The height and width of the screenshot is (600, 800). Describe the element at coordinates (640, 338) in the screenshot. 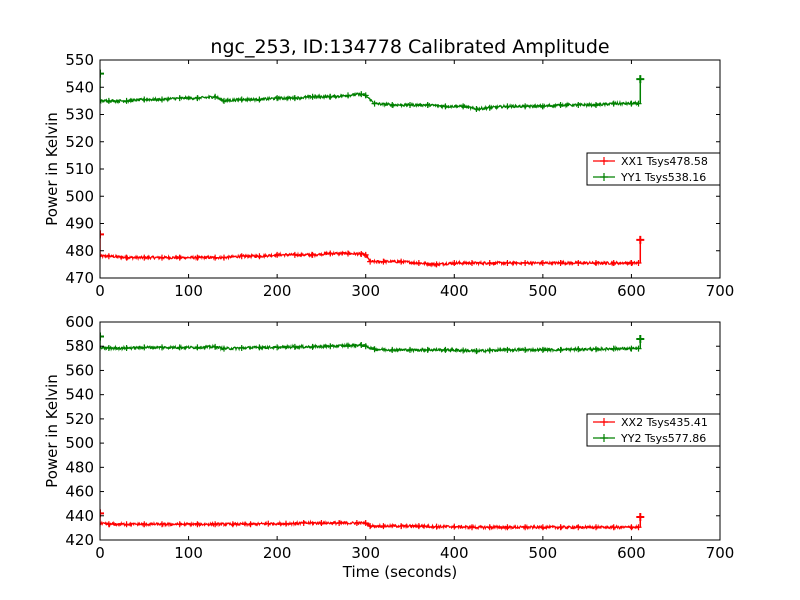

I see `series-yy2-spike-marker` at that location.